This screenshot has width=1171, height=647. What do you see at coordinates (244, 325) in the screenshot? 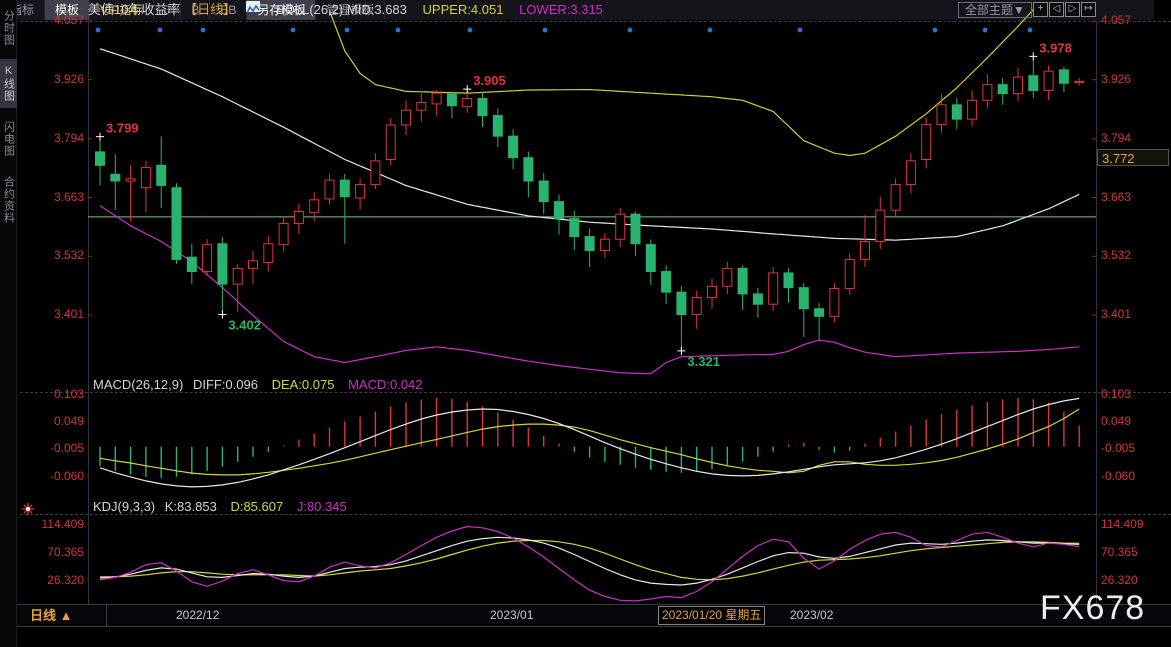
I see `svg-text: 3.402` at bounding box center [244, 325].